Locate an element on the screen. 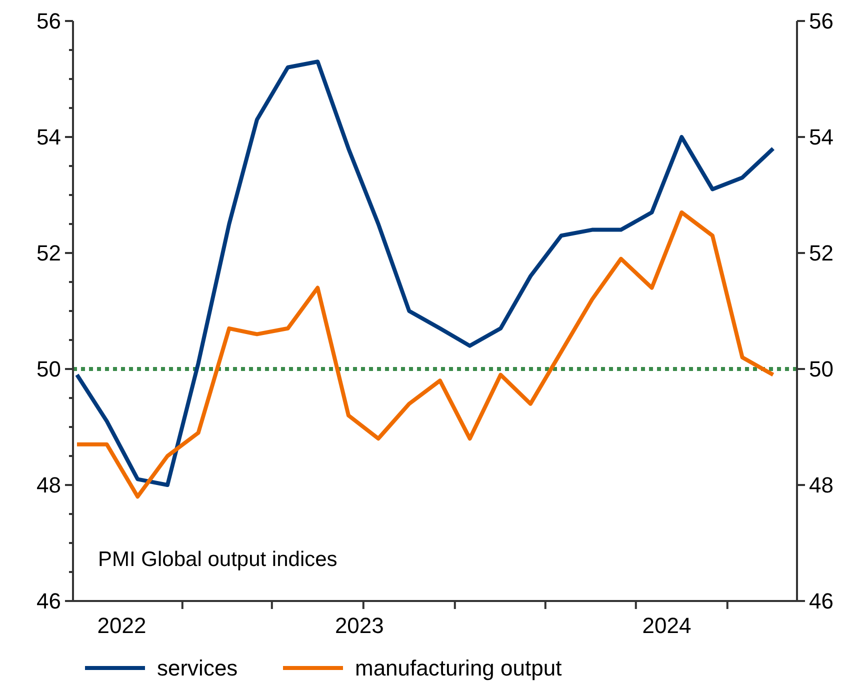  y-tick-label: 54 is located at coordinates (48, 137).